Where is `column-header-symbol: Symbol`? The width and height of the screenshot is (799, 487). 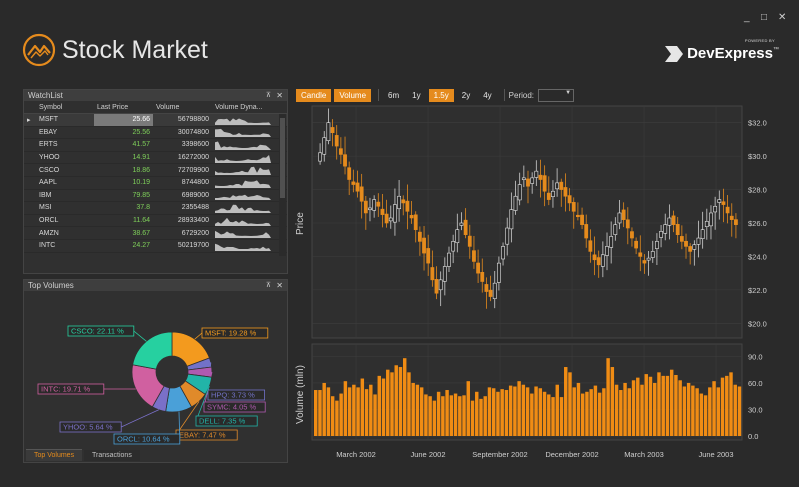
column-header-symbol: Symbol is located at coordinates (65, 107).